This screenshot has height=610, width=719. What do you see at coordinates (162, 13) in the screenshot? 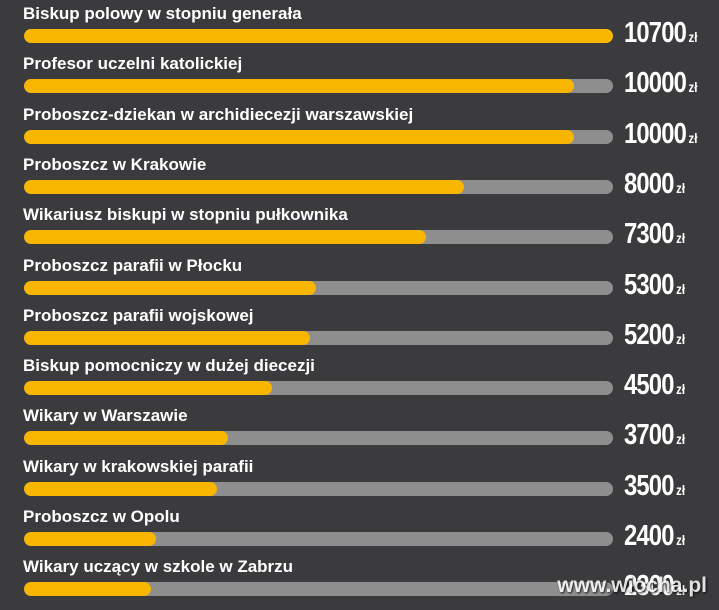
I see `bar-category-label: Biskup polowy w stopniu generała` at bounding box center [162, 13].